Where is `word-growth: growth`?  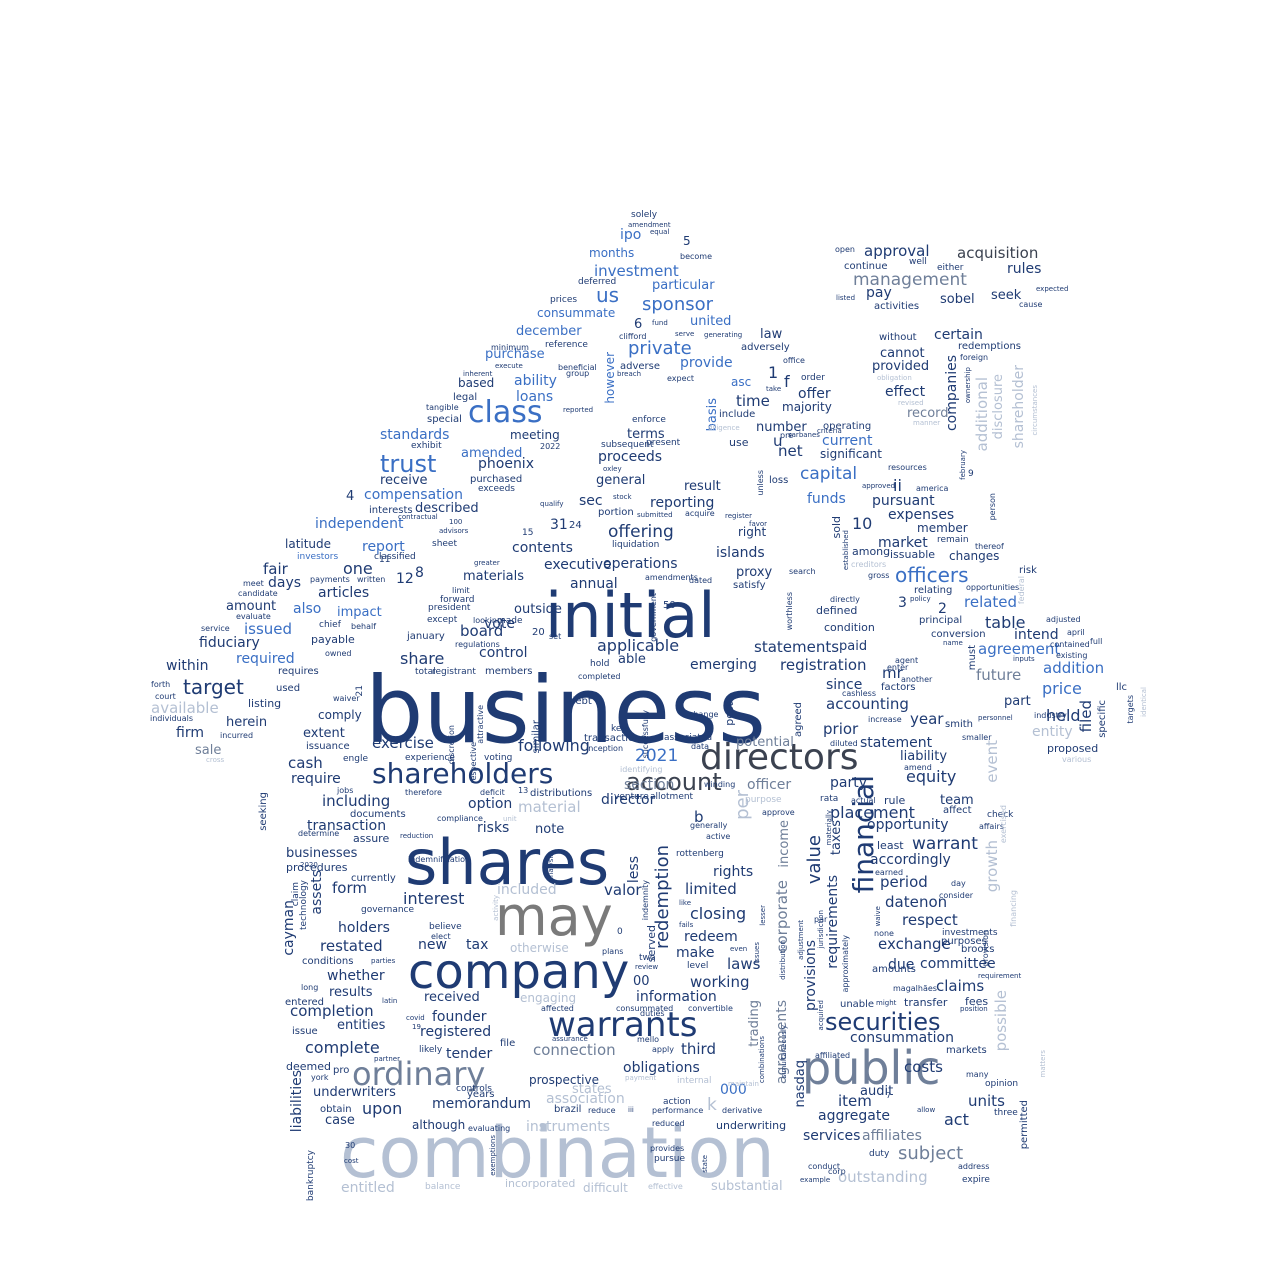 word-growth: growth is located at coordinates (992, 866).